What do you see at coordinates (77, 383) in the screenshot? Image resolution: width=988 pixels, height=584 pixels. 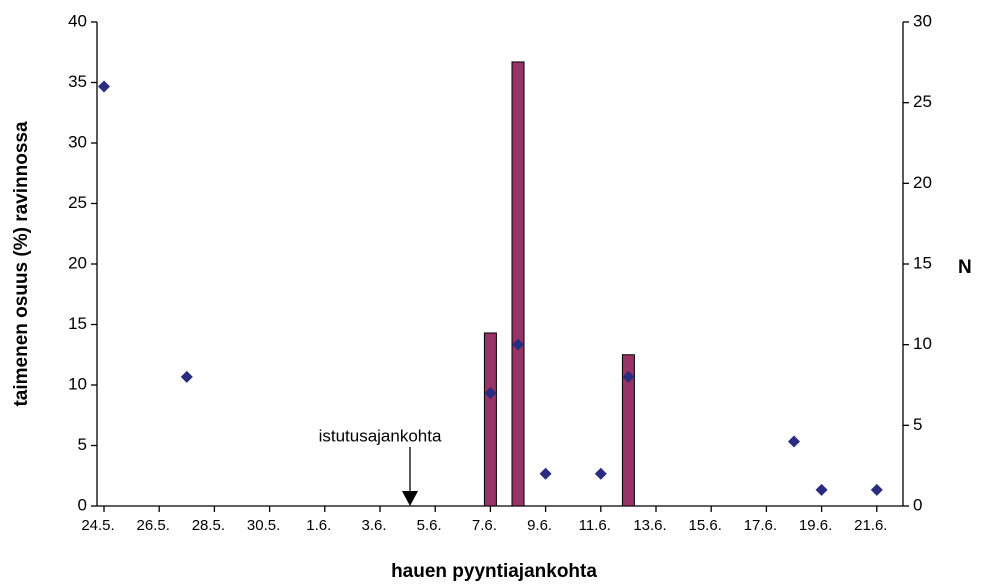 I see `y-tick-label: 10` at bounding box center [77, 383].